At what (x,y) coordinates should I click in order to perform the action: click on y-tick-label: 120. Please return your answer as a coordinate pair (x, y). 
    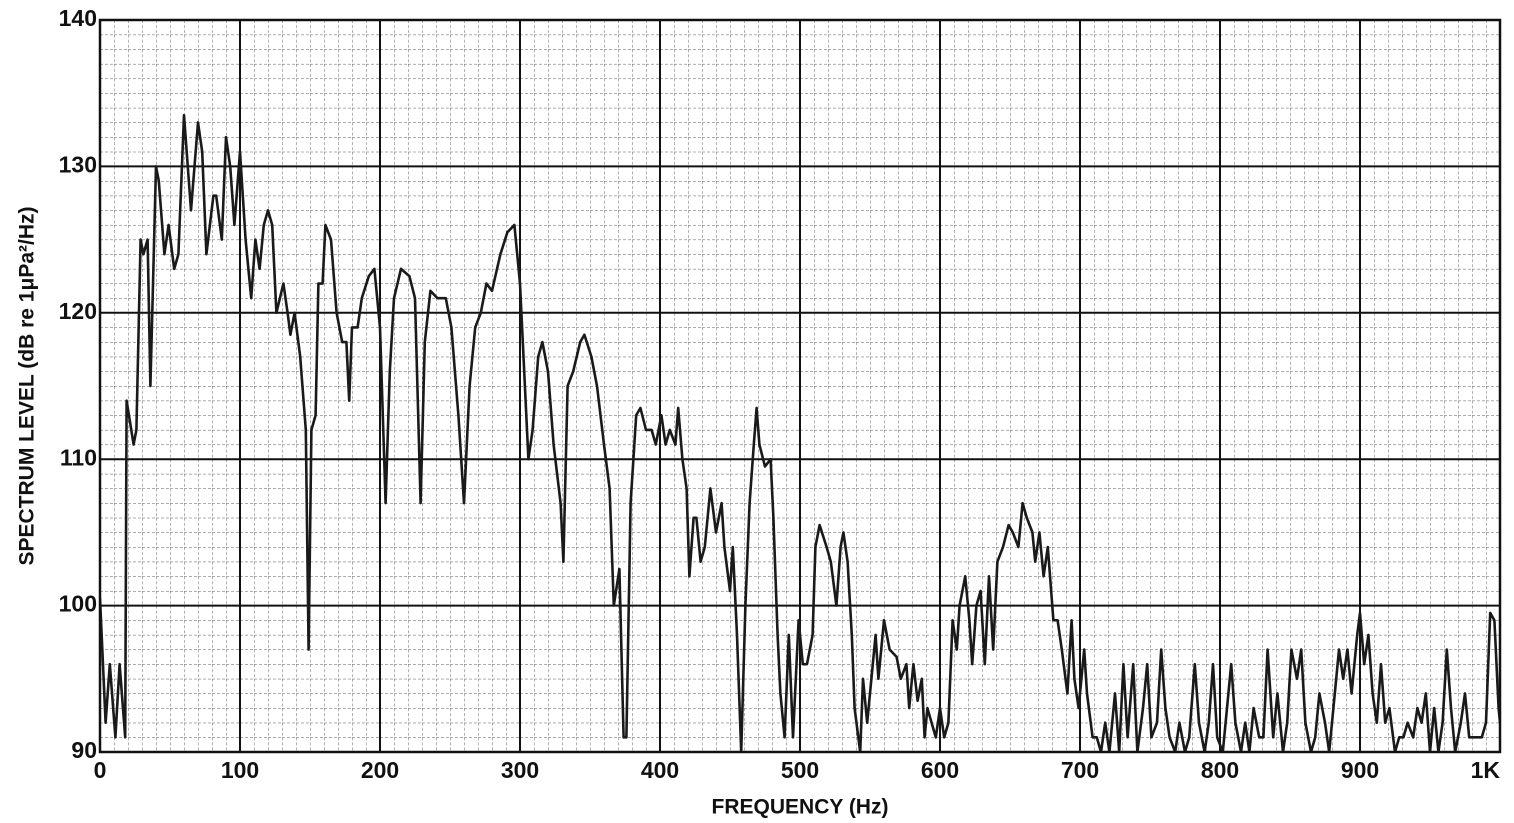
    Looking at the image, I should click on (78, 311).